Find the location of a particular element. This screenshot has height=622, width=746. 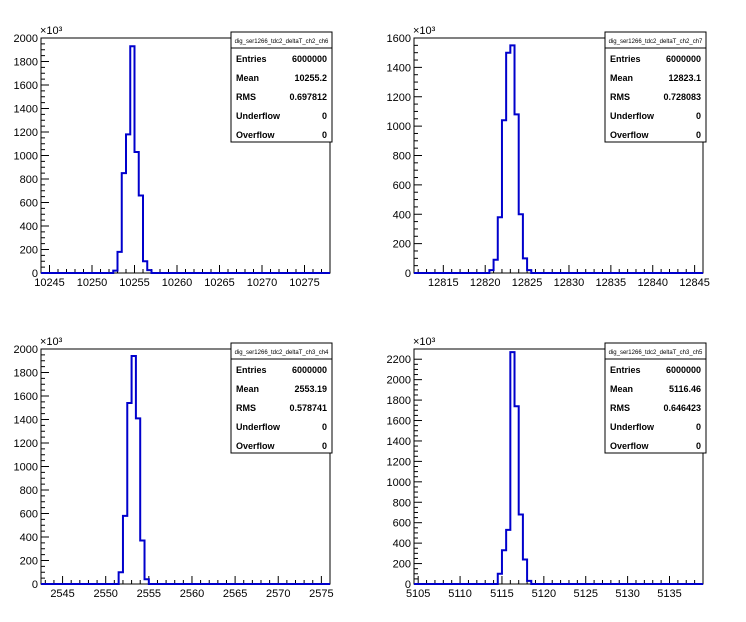

stats-value: 5116.46 is located at coordinates (685, 389).